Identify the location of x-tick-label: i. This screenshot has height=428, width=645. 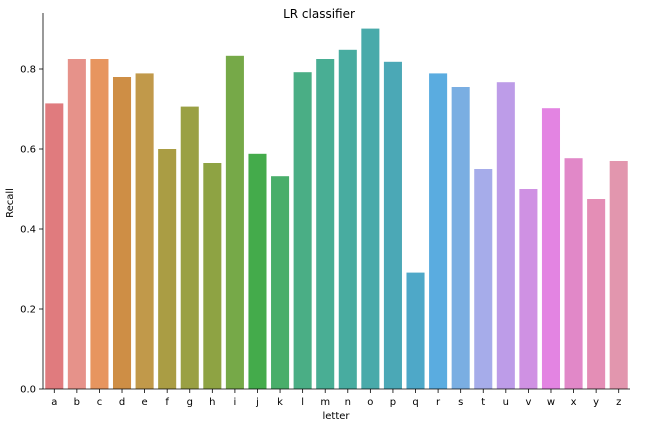
(235, 402).